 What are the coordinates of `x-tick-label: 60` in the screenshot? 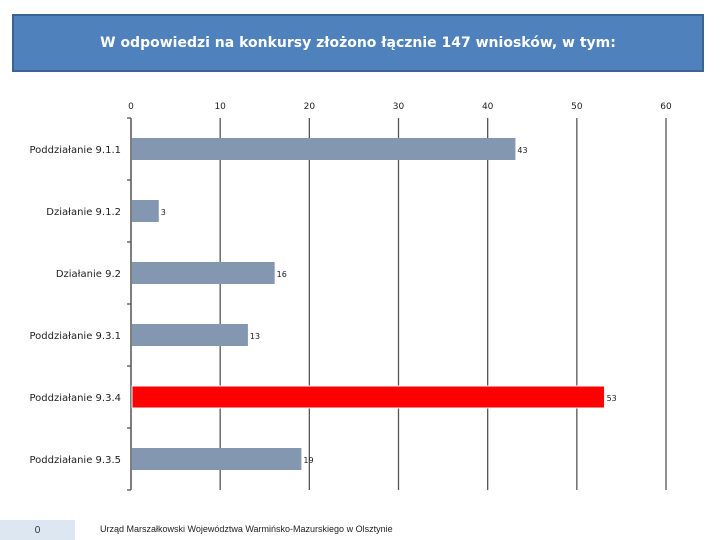 It's located at (666, 107).